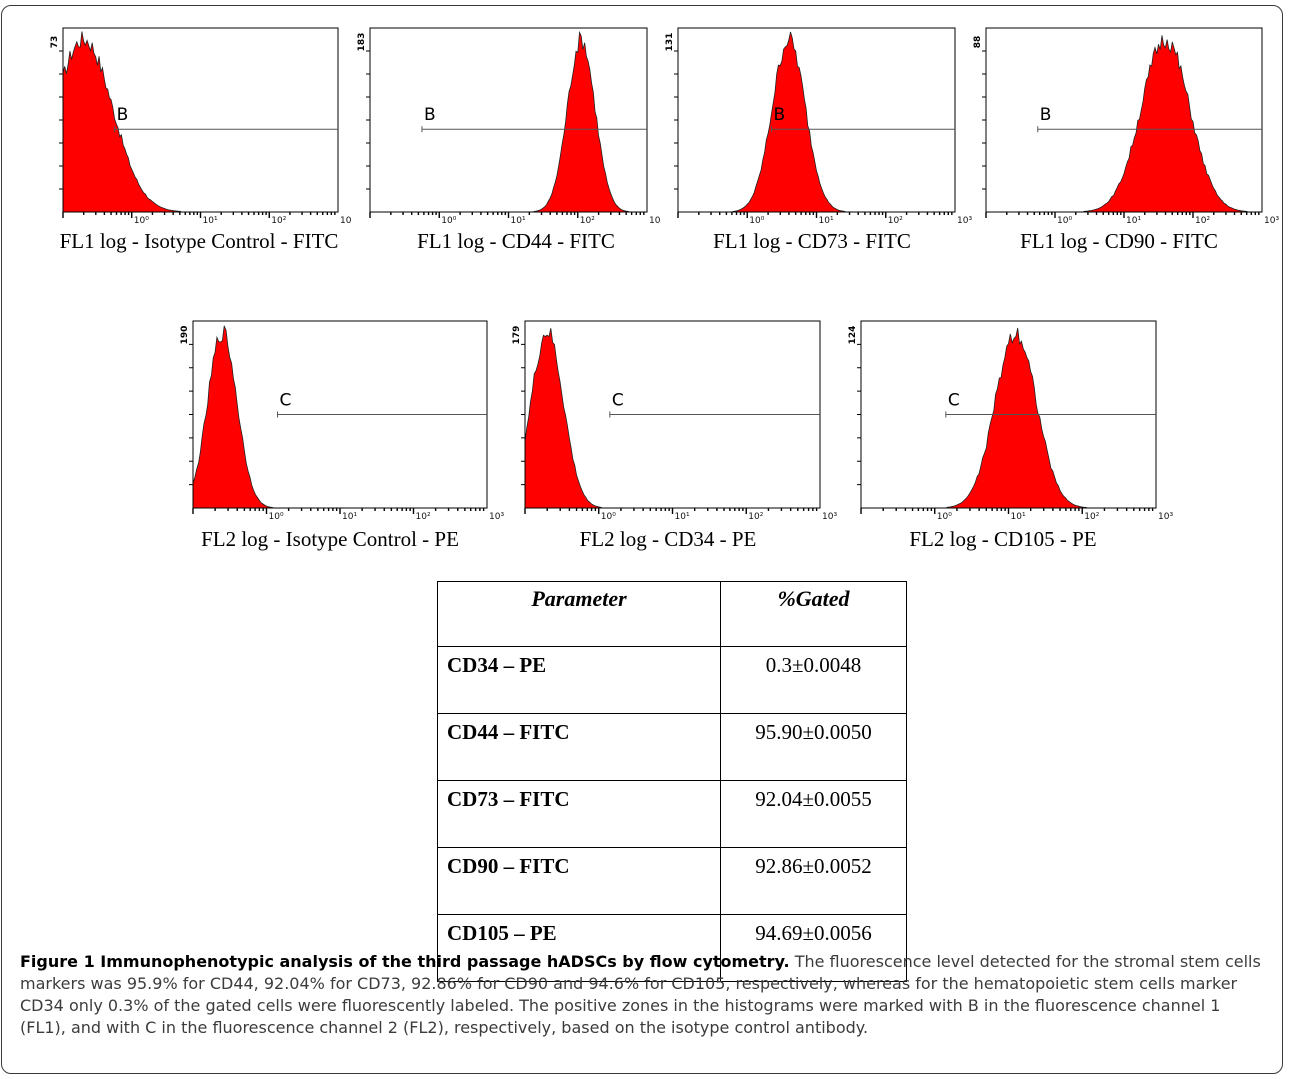  Describe the element at coordinates (1119, 241) in the screenshot. I see `panel-4-xlabel: FL1 log - CD90 - FITC` at that location.